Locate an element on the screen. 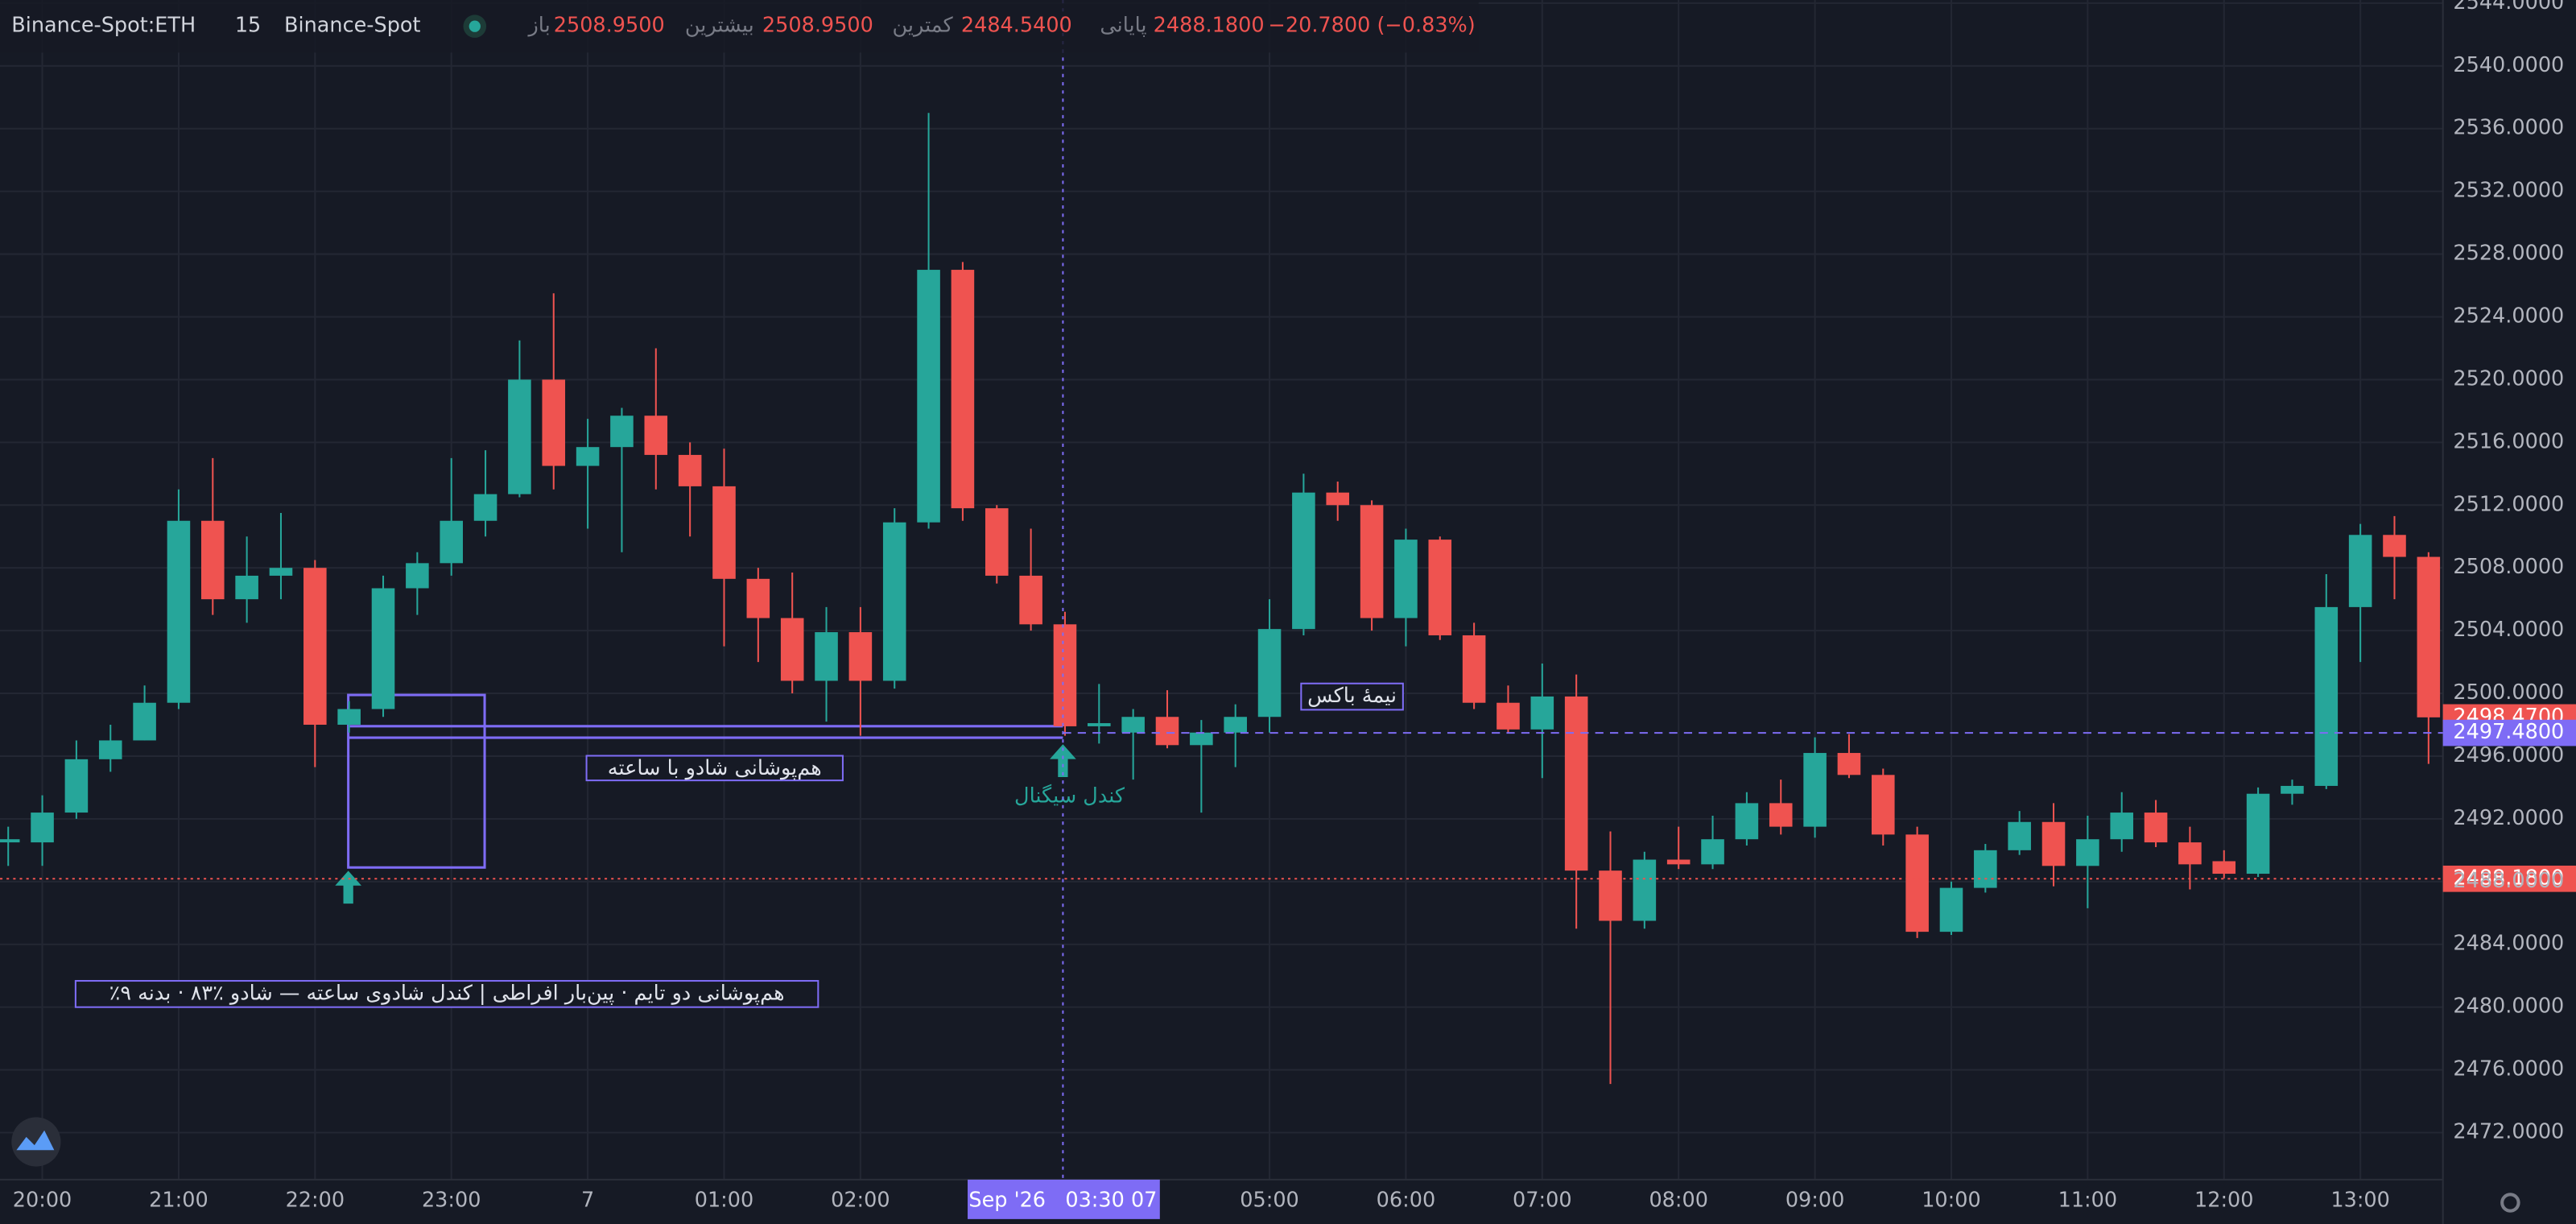 The width and height of the screenshot is (2576, 1224). price-tag-label: 2497.4800 is located at coordinates (2508, 732).